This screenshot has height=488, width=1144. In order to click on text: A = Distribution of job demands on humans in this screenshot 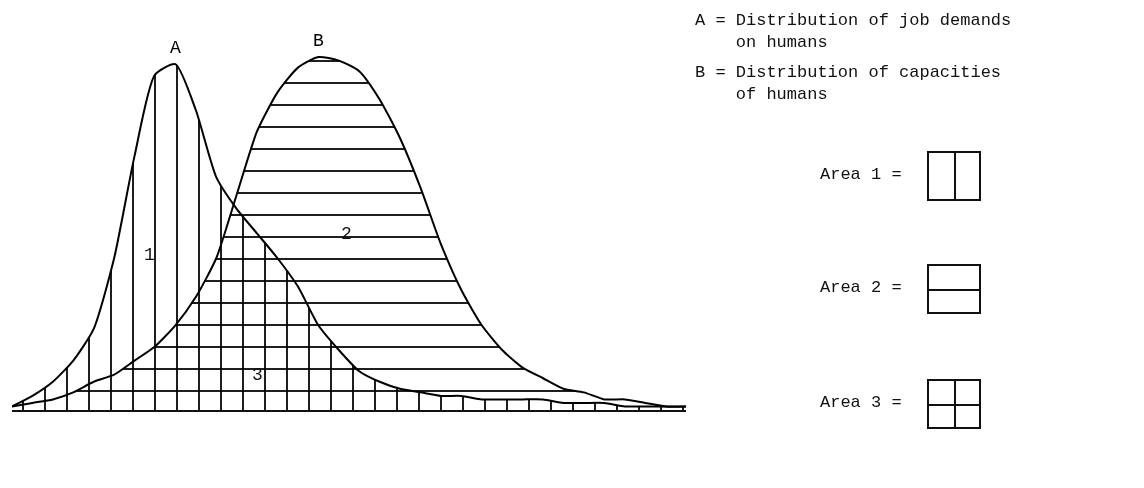, I will do `click(854, 32)`.